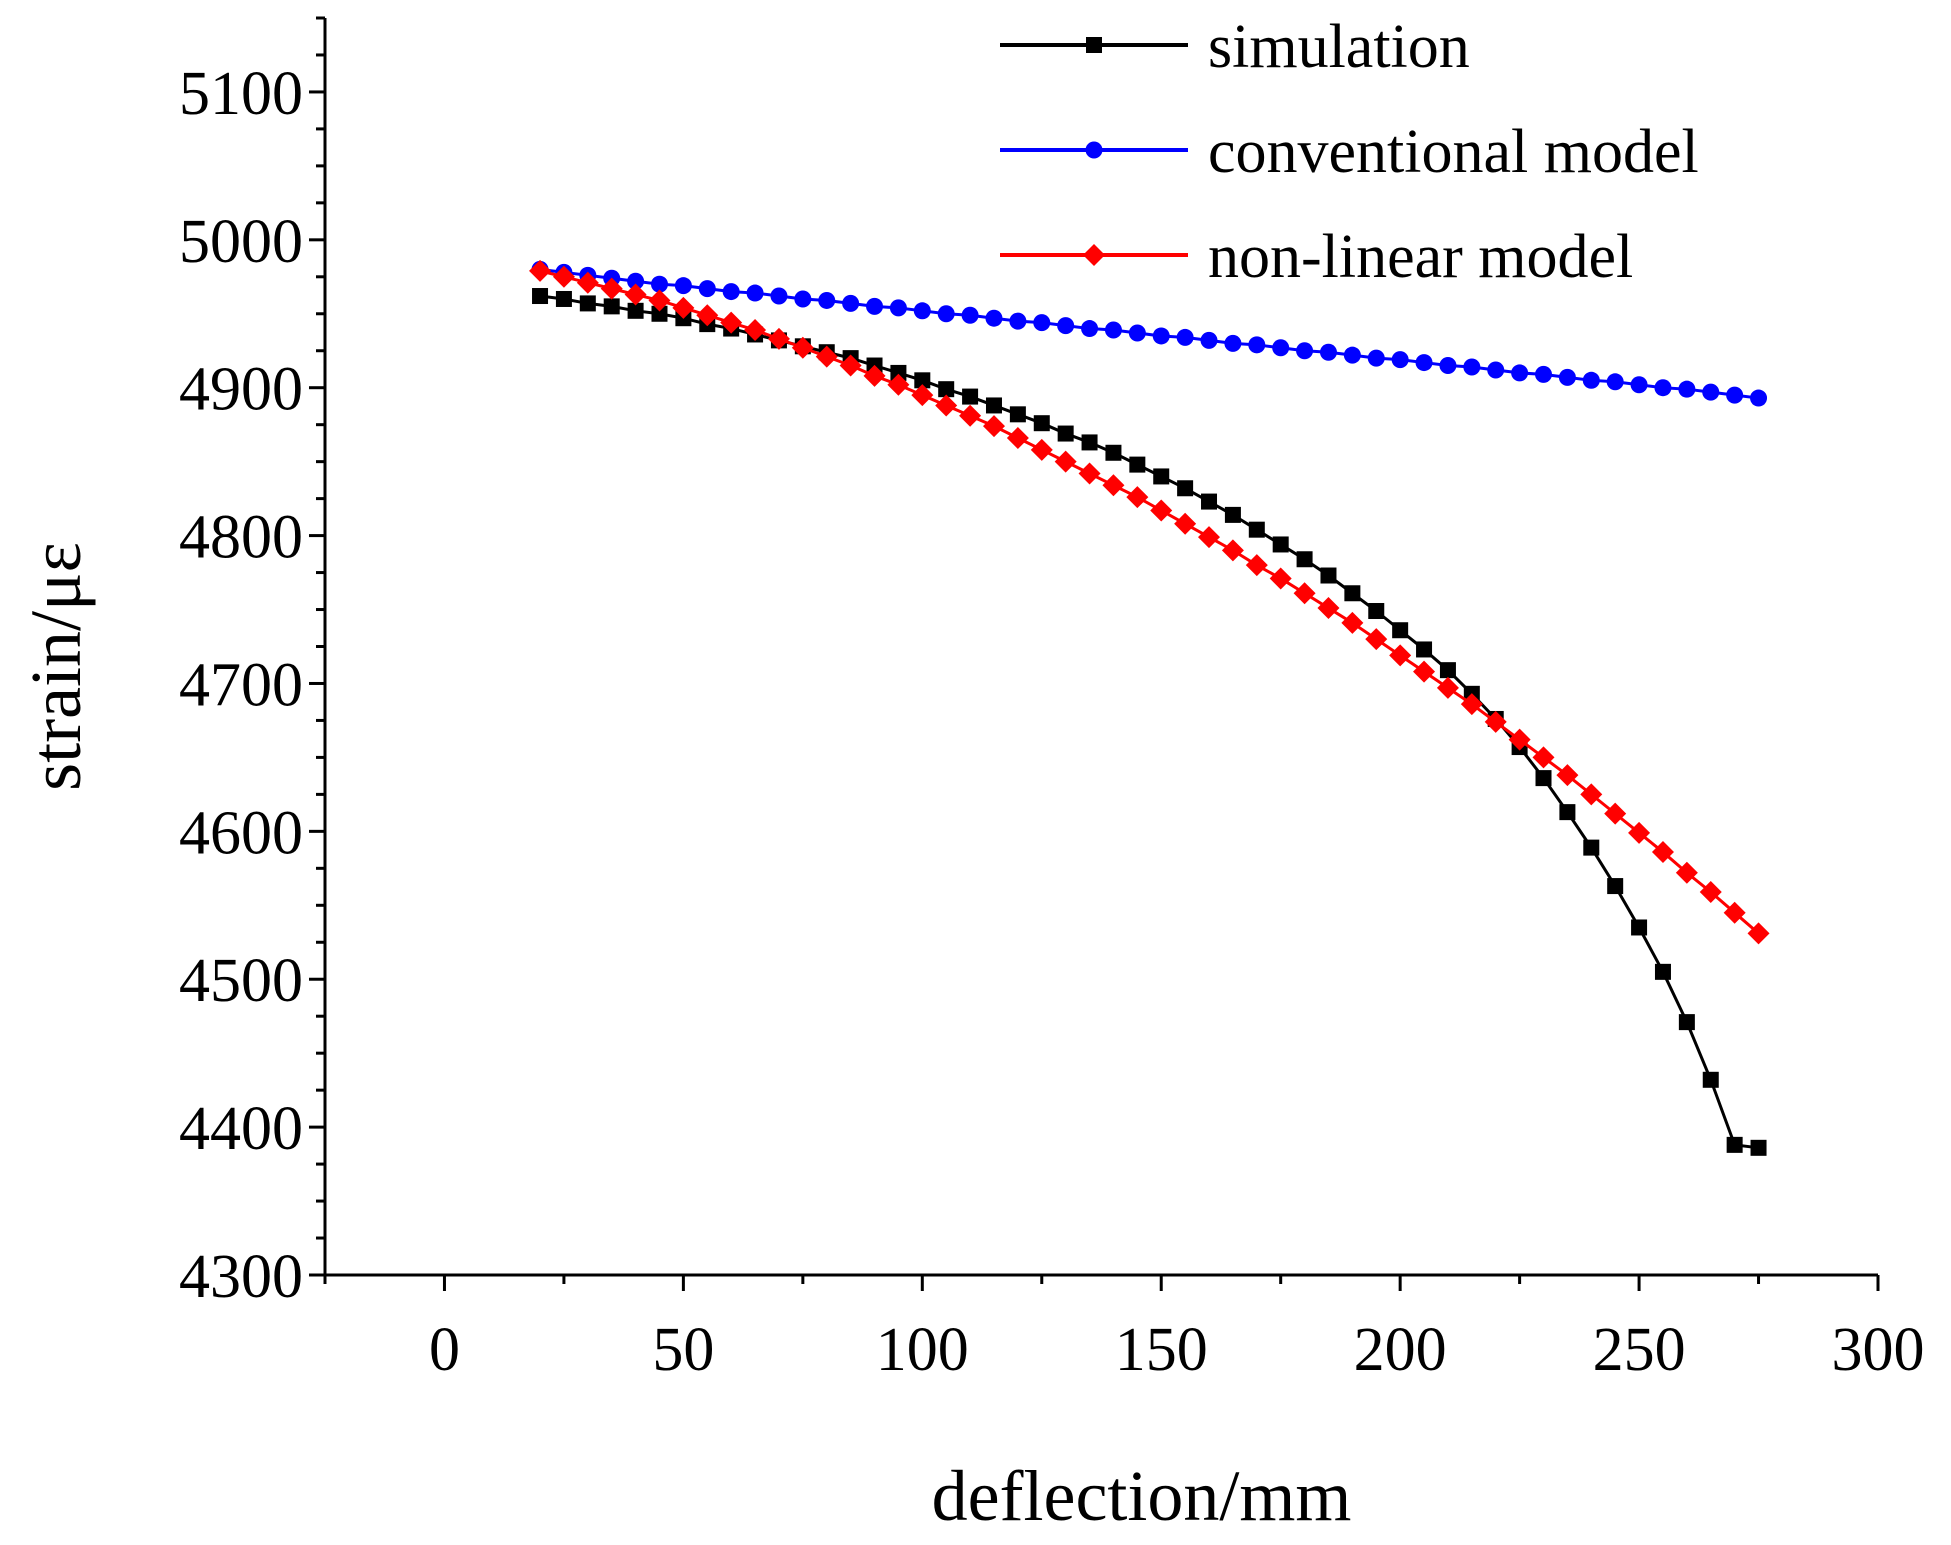 This screenshot has height=1545, width=1951. What do you see at coordinates (1161, 1350) in the screenshot?
I see `x-tick-label: 150` at bounding box center [1161, 1350].